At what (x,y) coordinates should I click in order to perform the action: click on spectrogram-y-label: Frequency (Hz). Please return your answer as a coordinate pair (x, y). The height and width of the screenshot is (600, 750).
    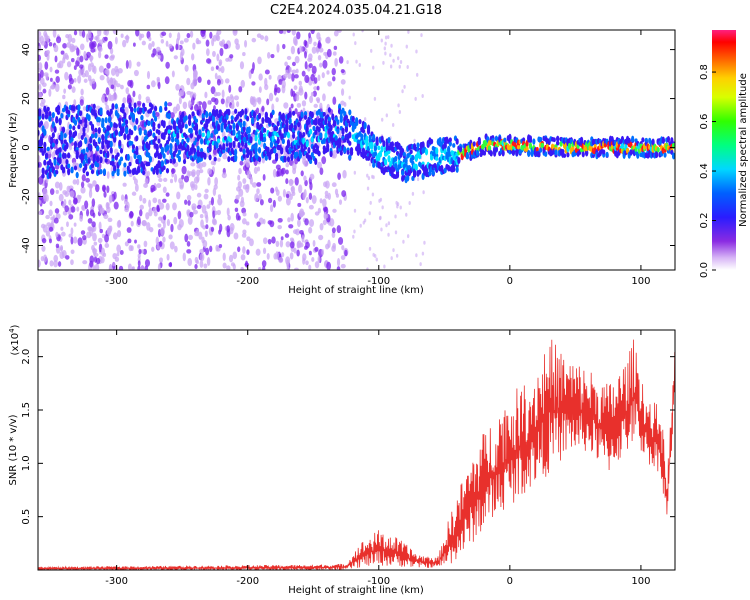
    Looking at the image, I should click on (13, 150).